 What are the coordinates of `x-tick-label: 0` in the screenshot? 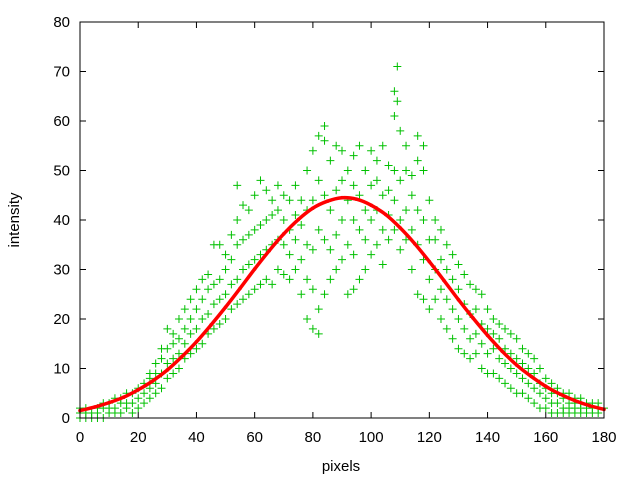 It's located at (80, 437).